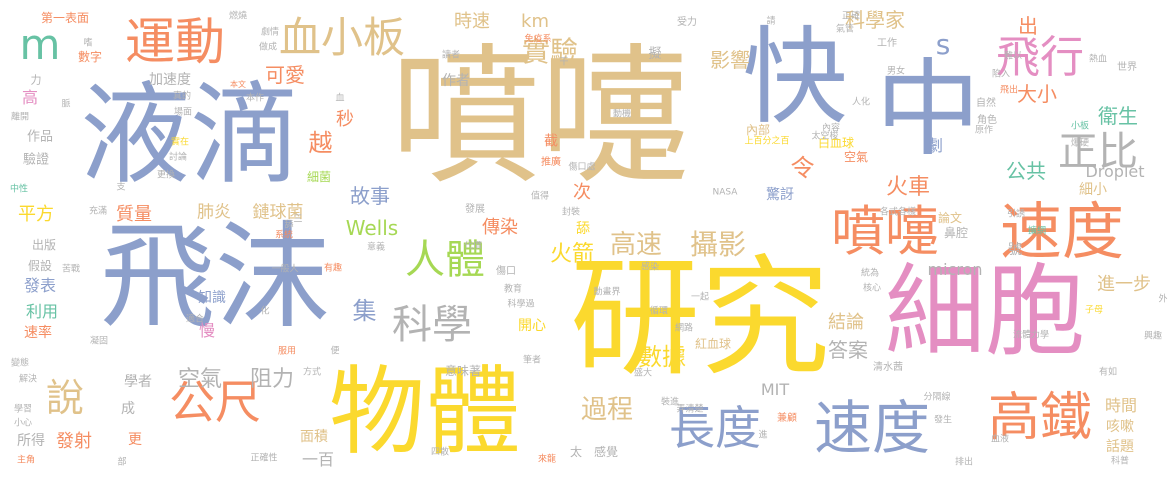  Describe the element at coordinates (1118, 116) in the screenshot. I see `word: 衛生` at that location.